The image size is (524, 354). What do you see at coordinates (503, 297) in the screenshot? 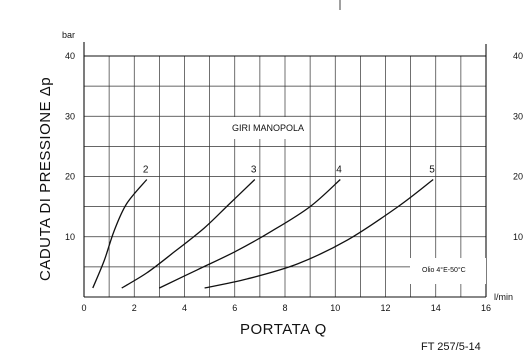
I see `x-unit-label: l/min` at bounding box center [503, 297].